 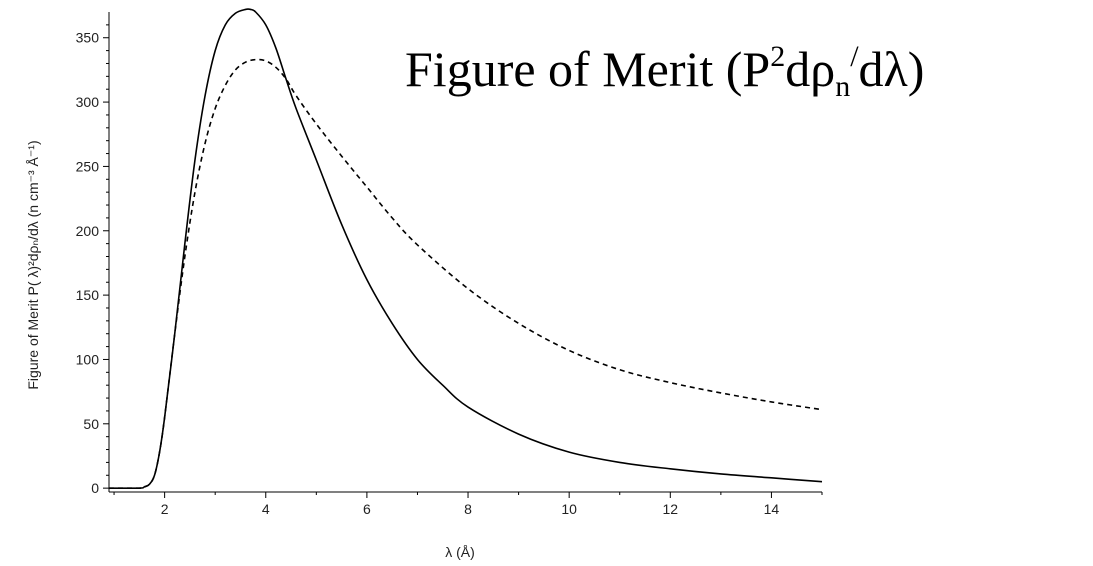 What do you see at coordinates (778, 56) in the screenshot?
I see `title-superscript: 2` at bounding box center [778, 56].